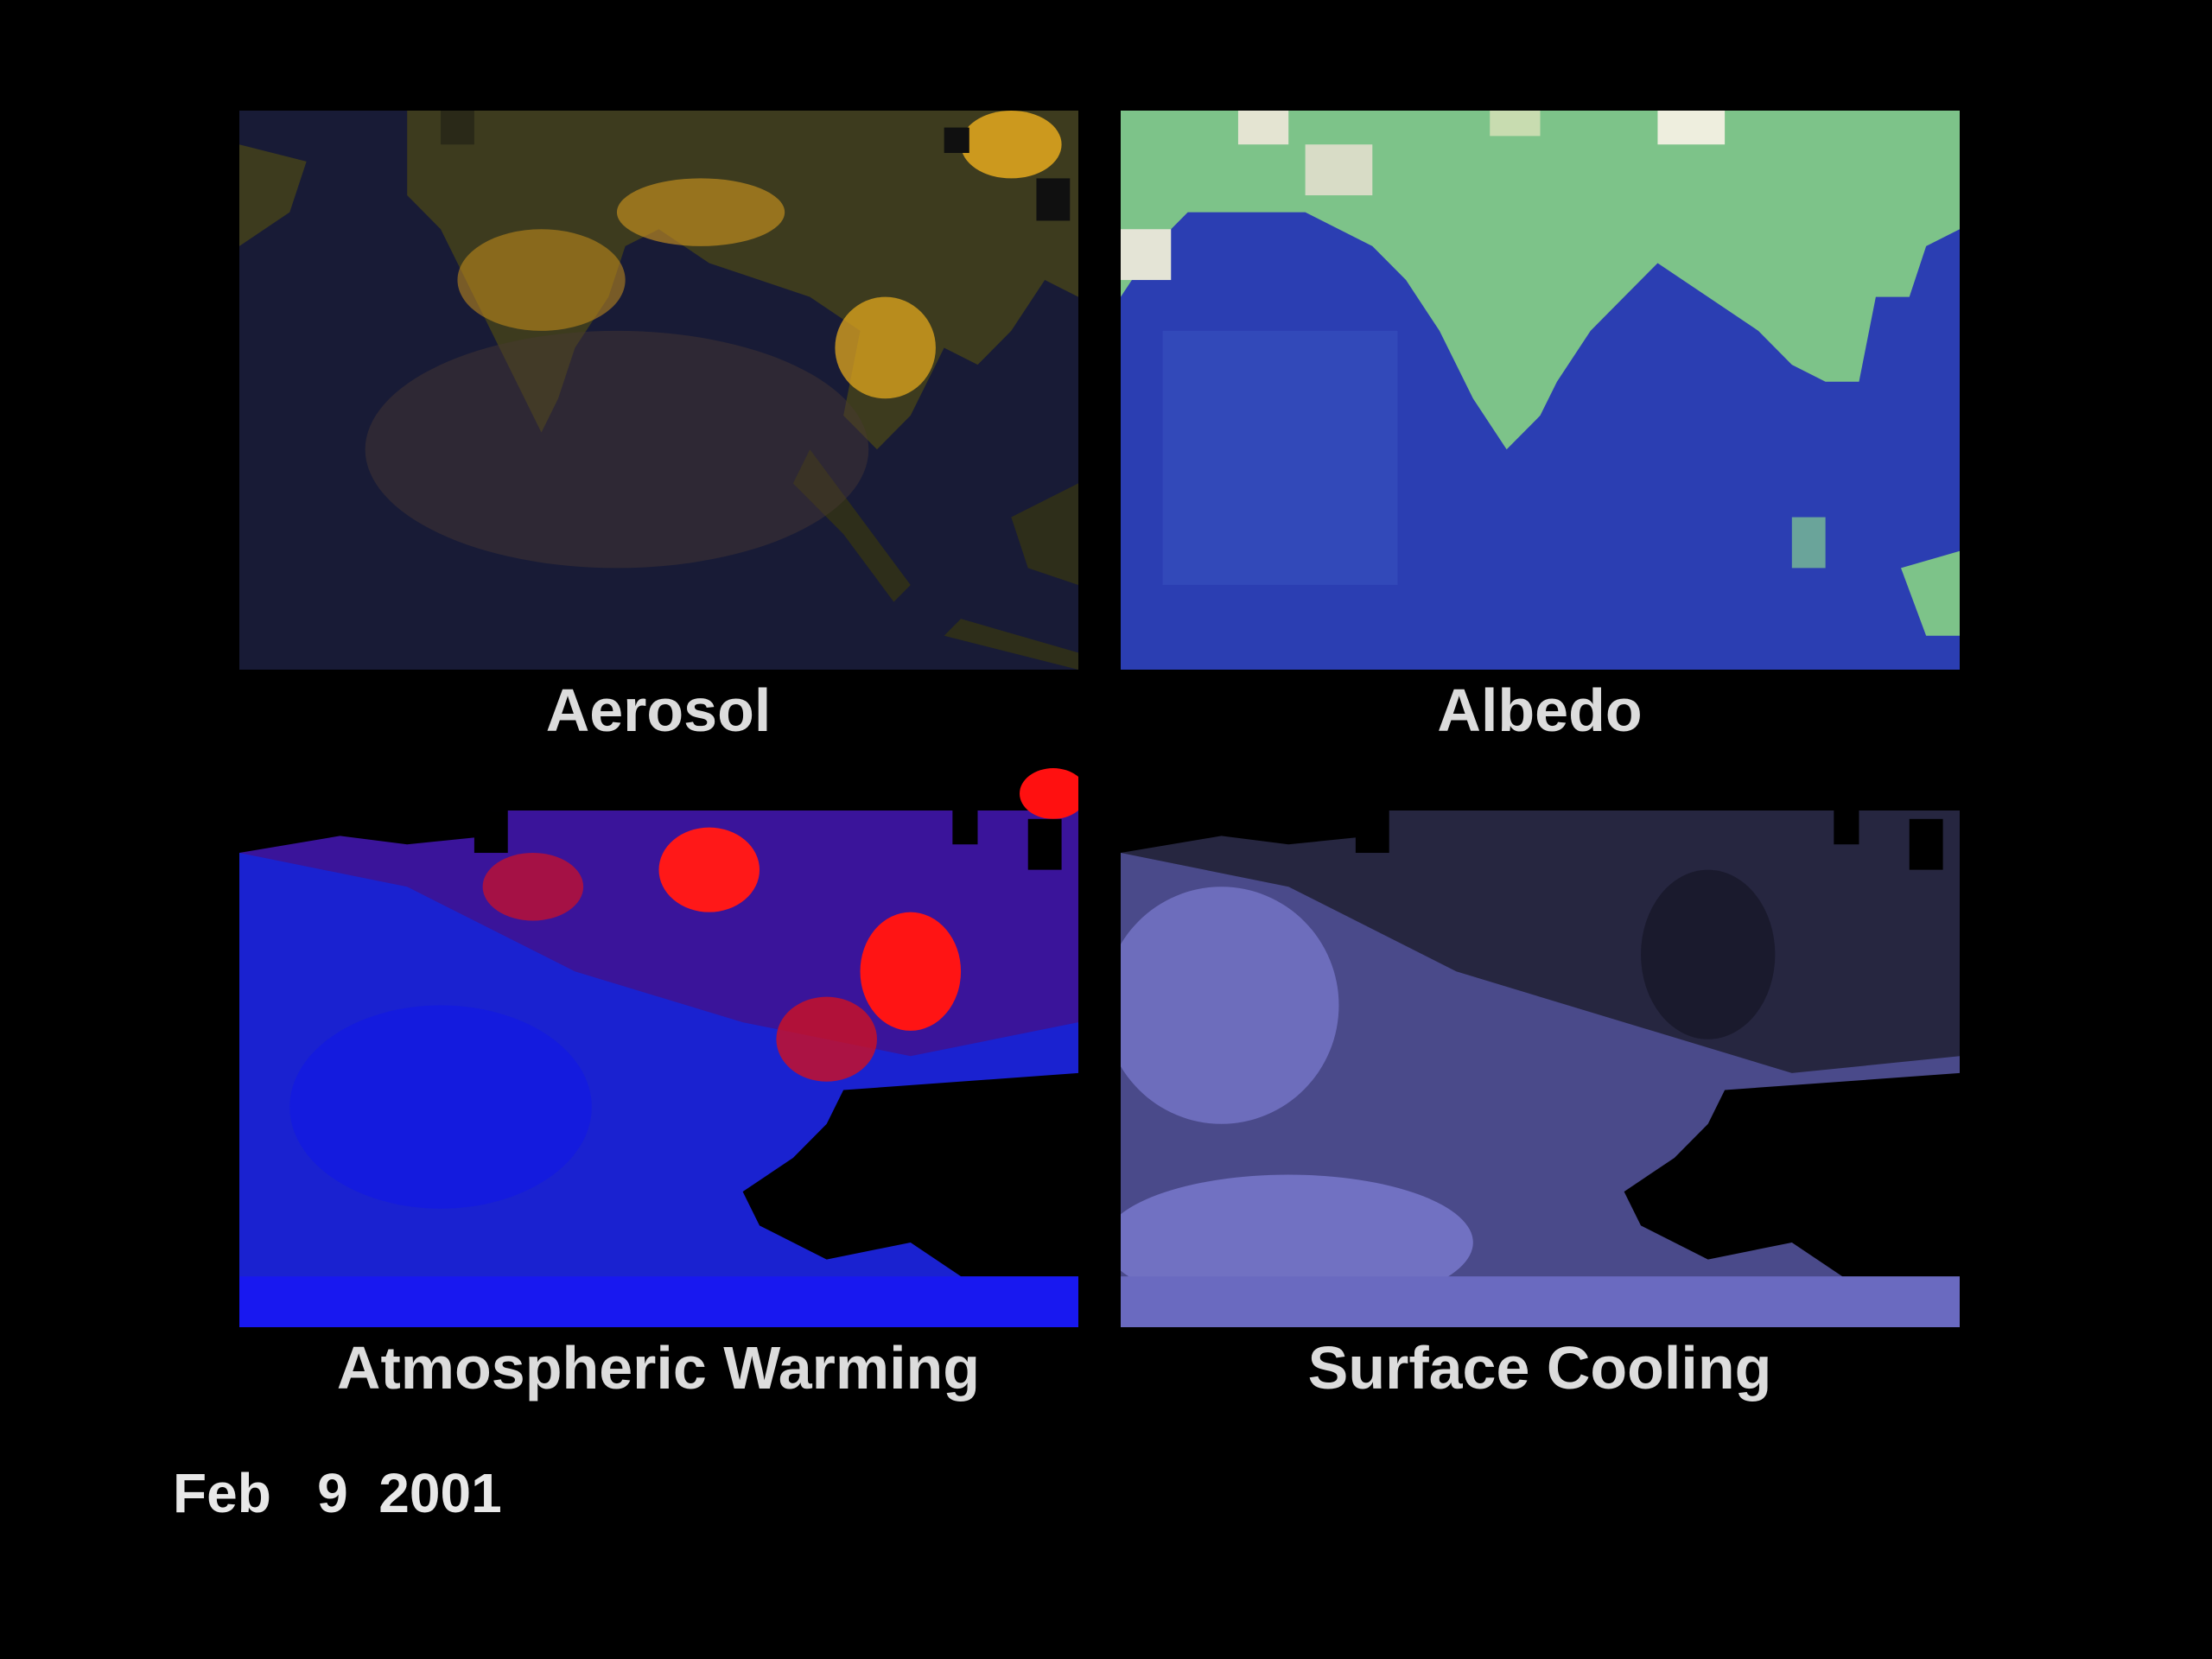 The image size is (2212, 1659). Describe the element at coordinates (658, 710) in the screenshot. I see `aerosol-label: Aerosol` at that location.